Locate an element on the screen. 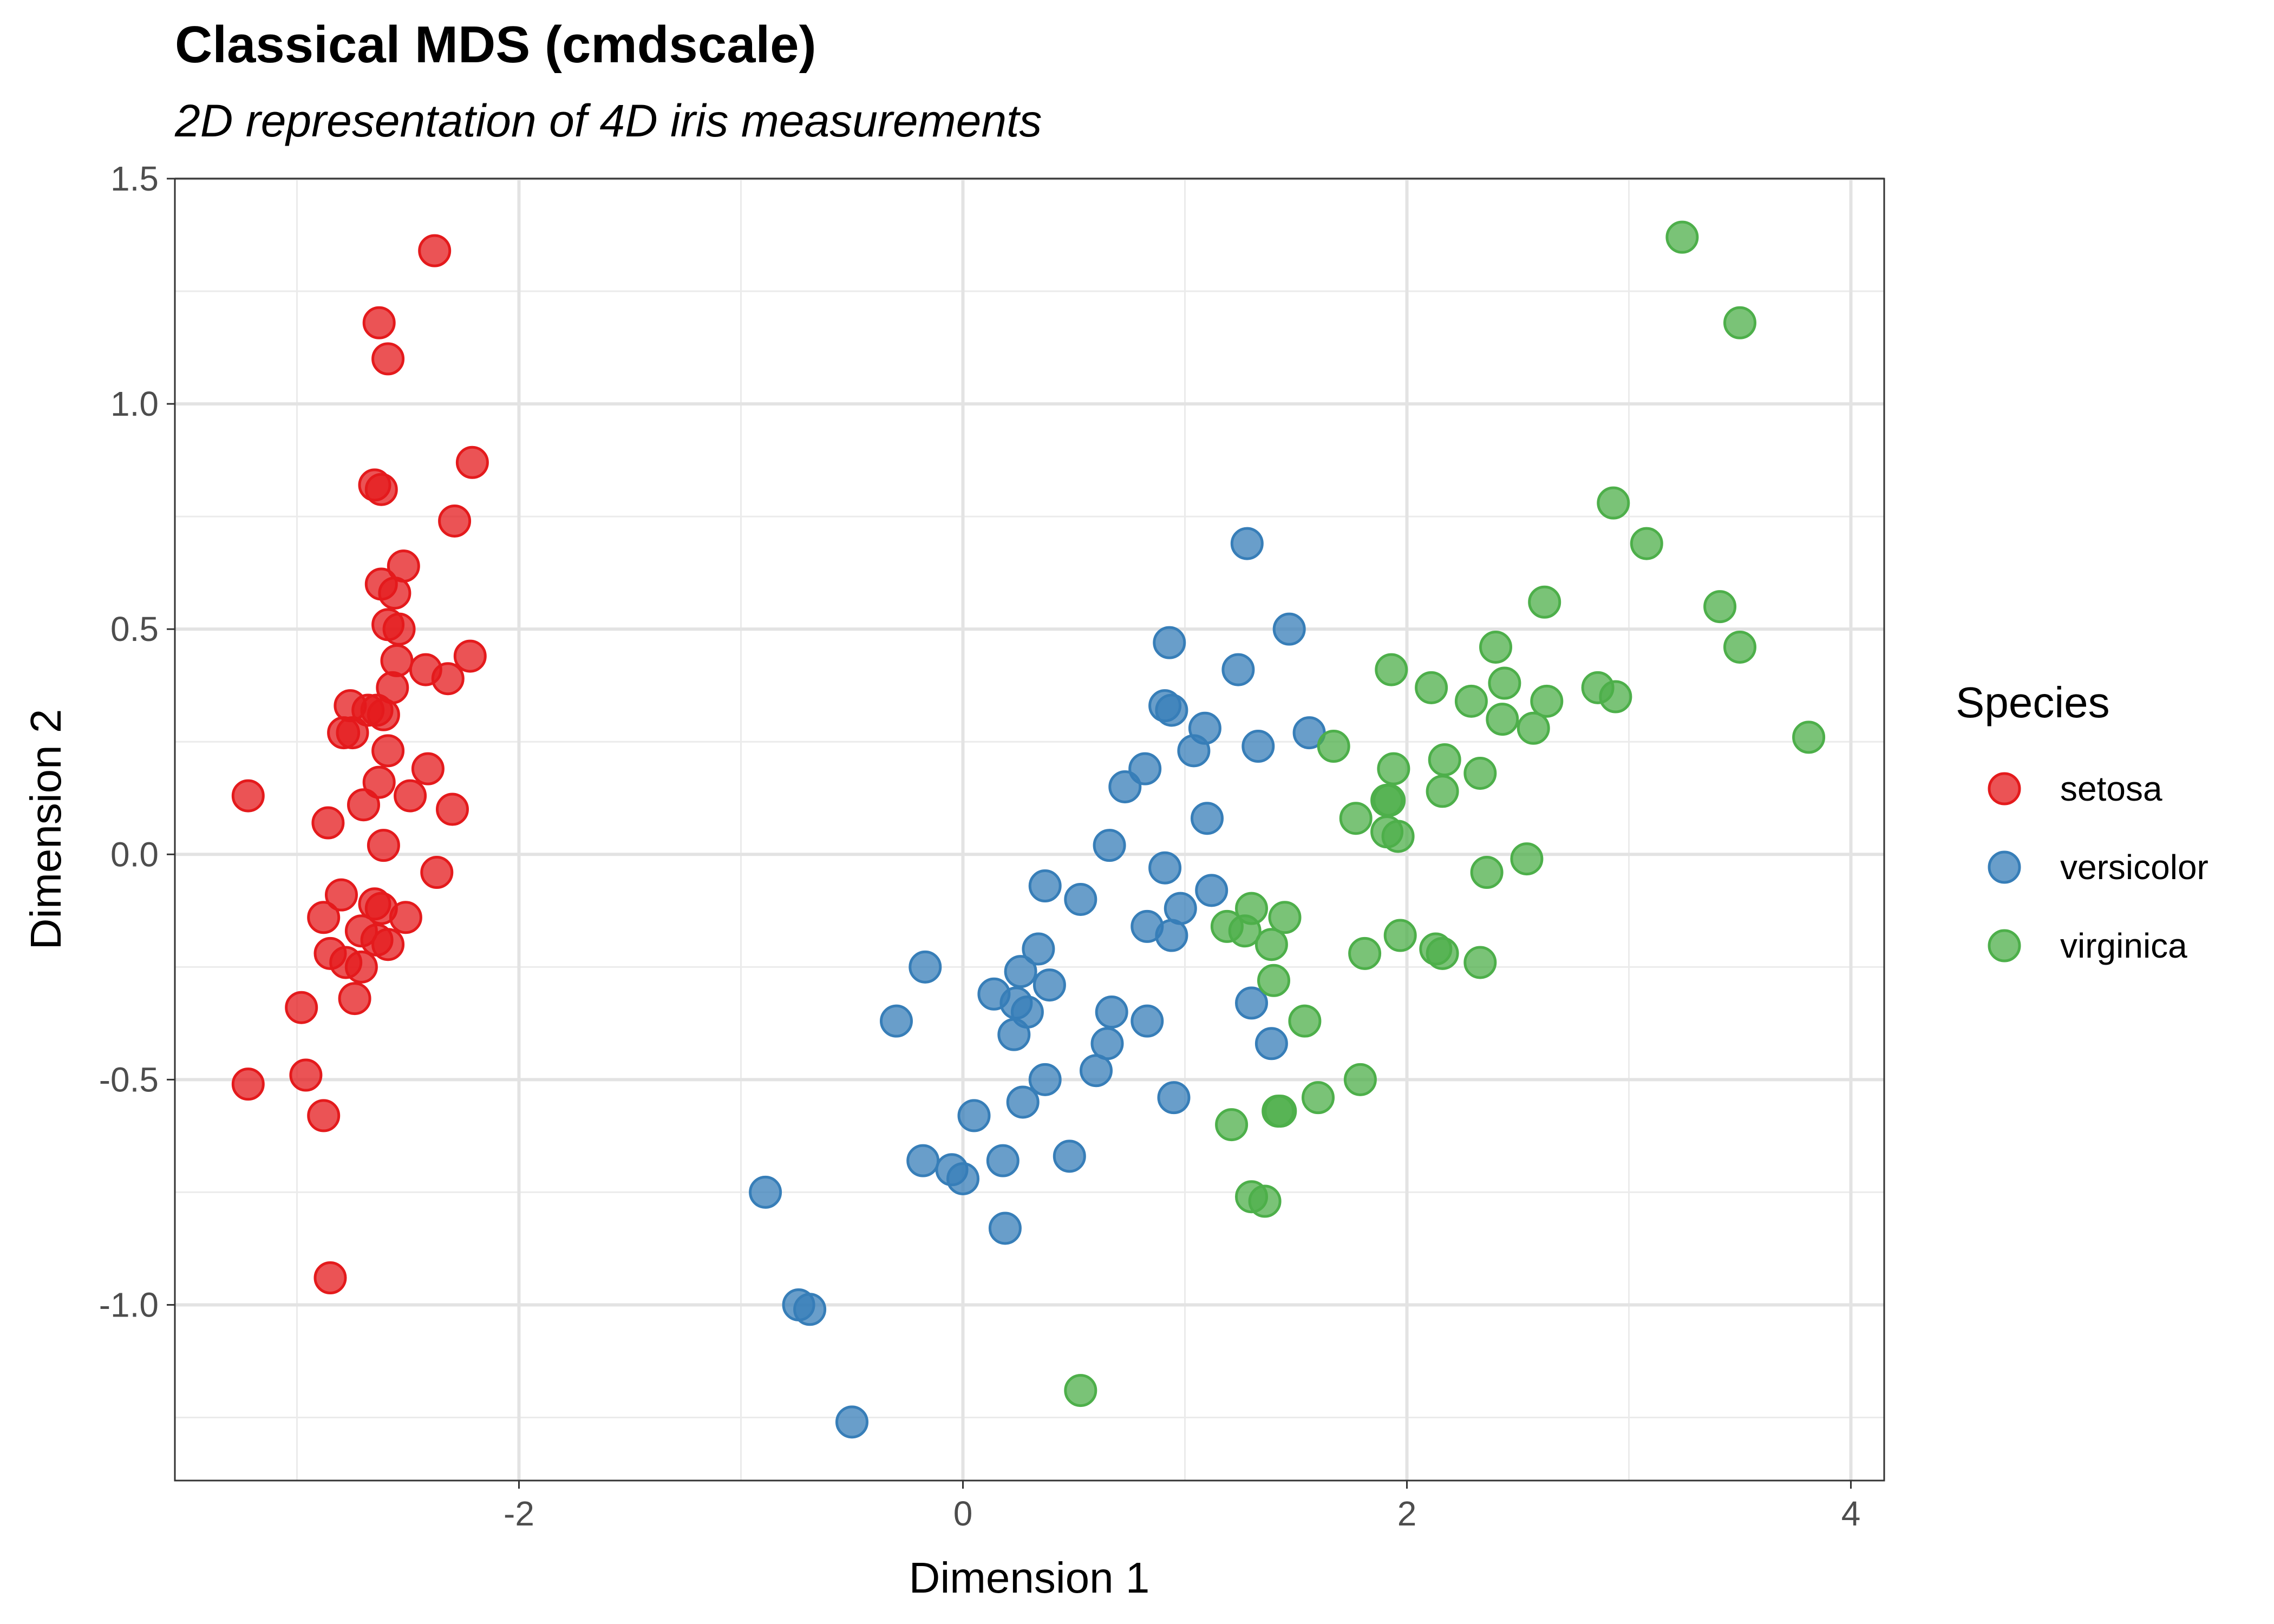 Image resolution: width=2274 pixels, height=1624 pixels. series-versicolor is located at coordinates (1038, 983).